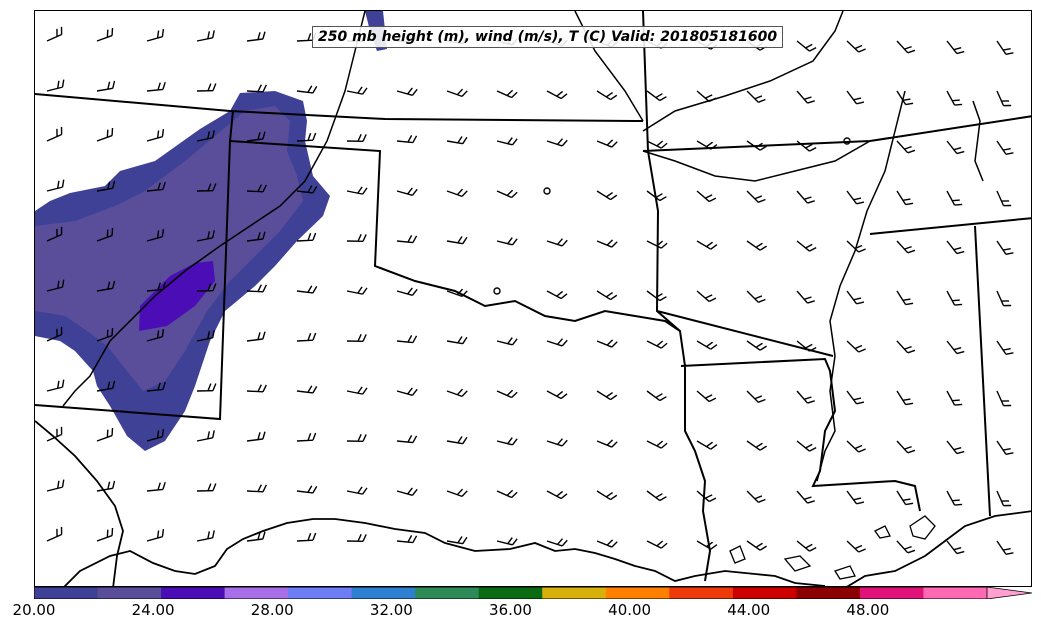 This screenshot has width=1041, height=633. Describe the element at coordinates (153, 610) in the screenshot. I see `colorbar-tick-label: 24.00` at that location.